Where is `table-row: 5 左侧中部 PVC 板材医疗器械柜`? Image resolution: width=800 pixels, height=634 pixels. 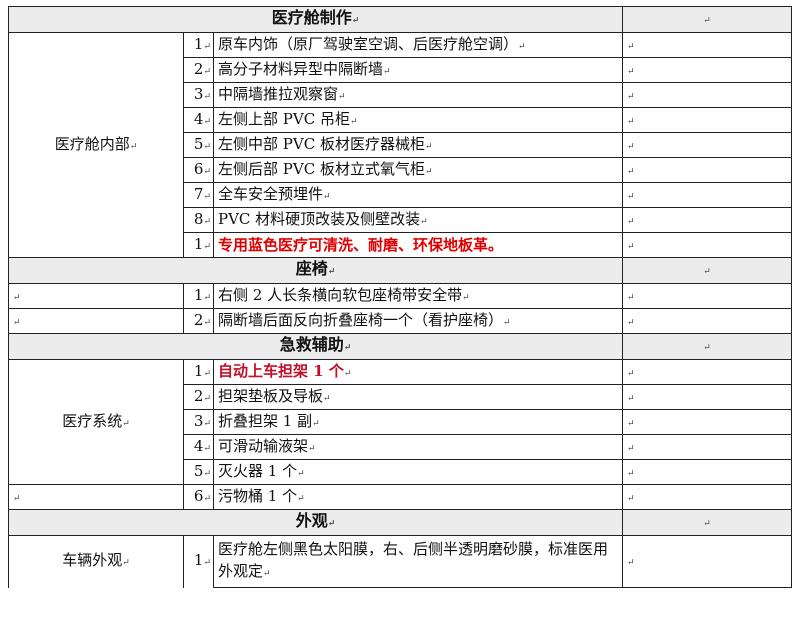 table-row: 5 左侧中部 PVC 板材医疗器械柜 is located at coordinates (400, 145).